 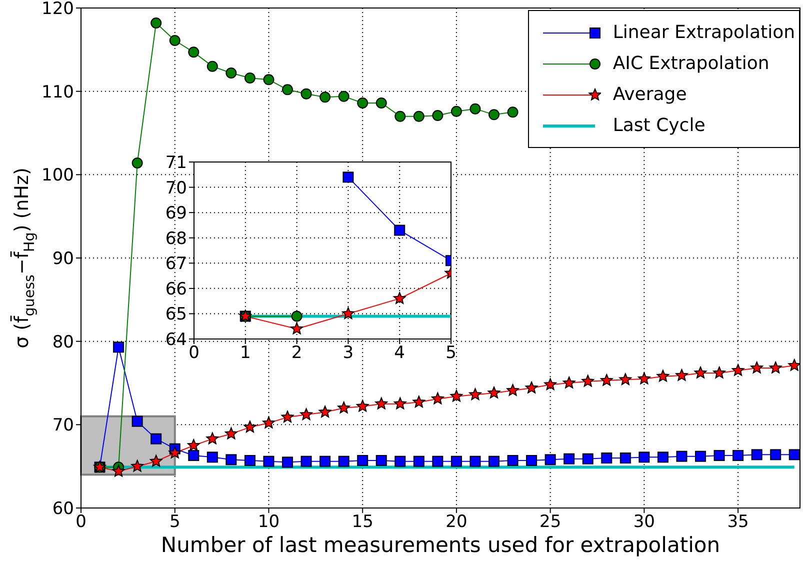 I want to click on y-tick-label: 68, so click(x=176, y=238).